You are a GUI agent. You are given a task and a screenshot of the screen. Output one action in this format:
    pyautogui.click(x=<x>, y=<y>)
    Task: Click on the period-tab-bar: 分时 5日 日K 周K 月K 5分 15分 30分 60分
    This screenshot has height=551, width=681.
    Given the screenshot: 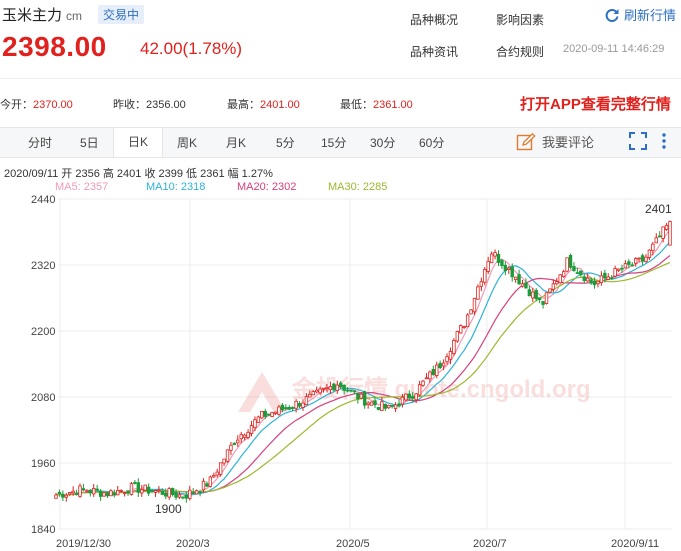 What is the action you would take?
    pyautogui.click(x=340, y=142)
    